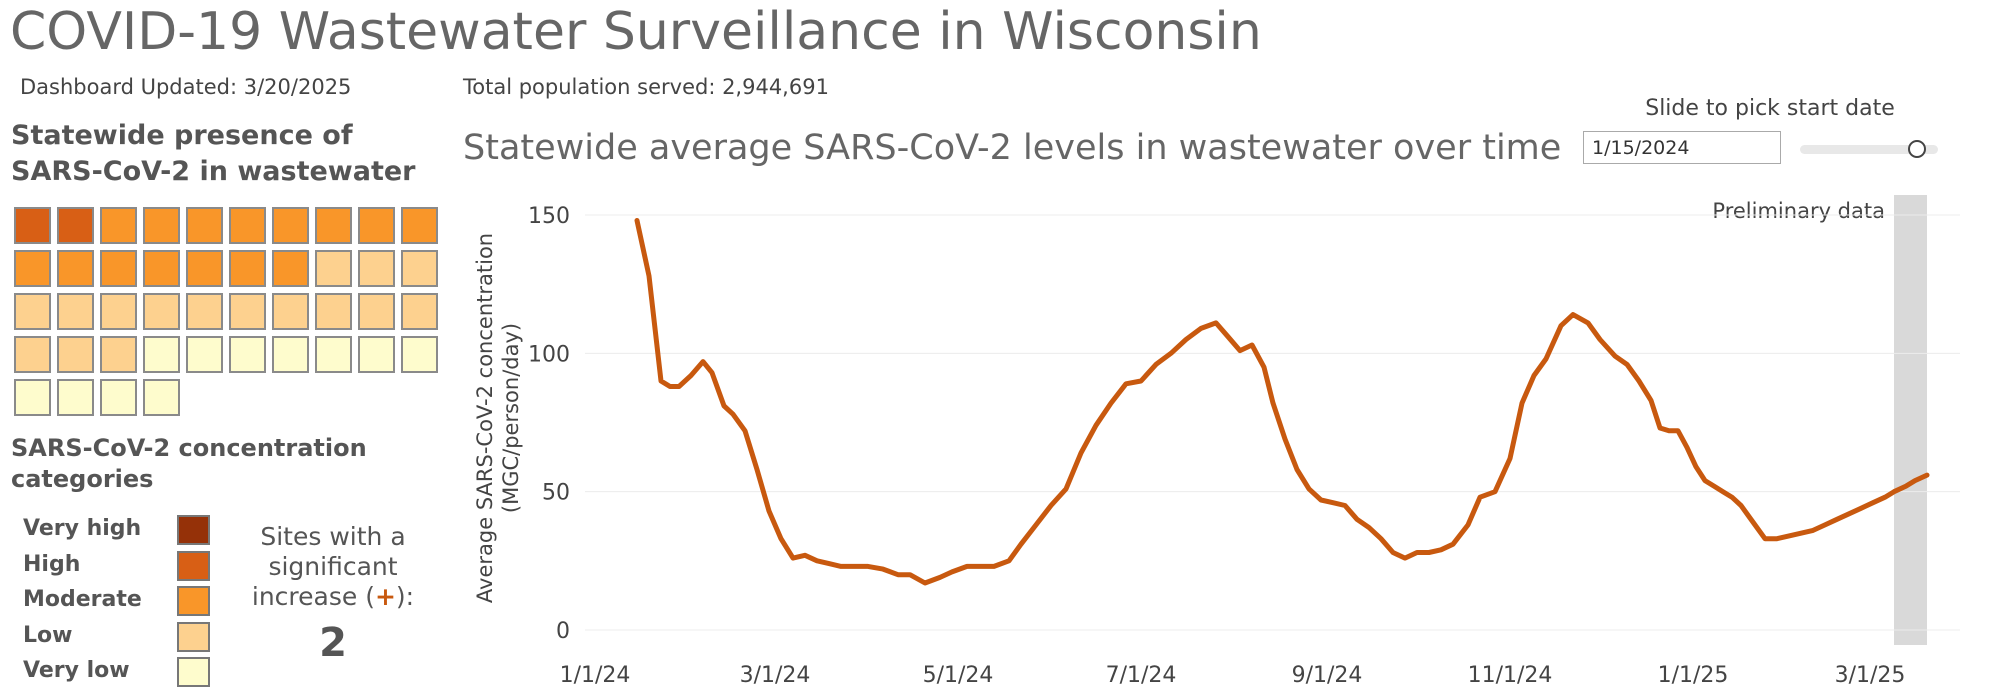 This screenshot has width=2000, height=695. What do you see at coordinates (958, 675) in the screenshot?
I see `x-tick-label: 5/1/24` at bounding box center [958, 675].